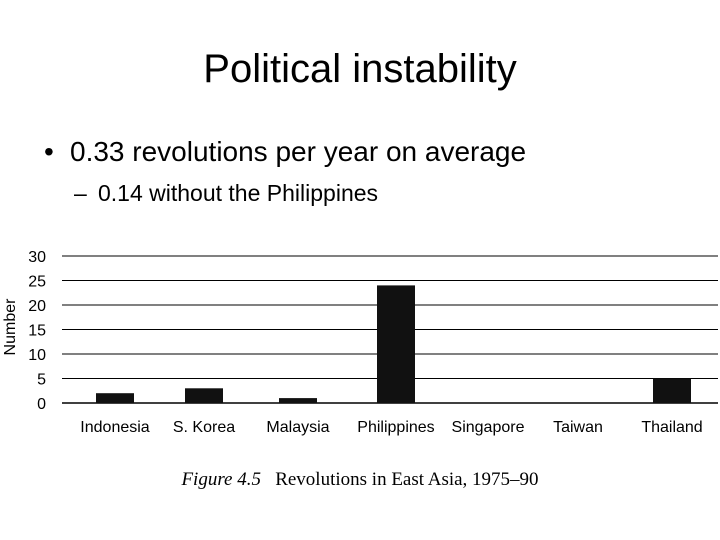  Describe the element at coordinates (238, 193) in the screenshot. I see `bullet-sub-text: 0.14 without the Philippines` at that location.